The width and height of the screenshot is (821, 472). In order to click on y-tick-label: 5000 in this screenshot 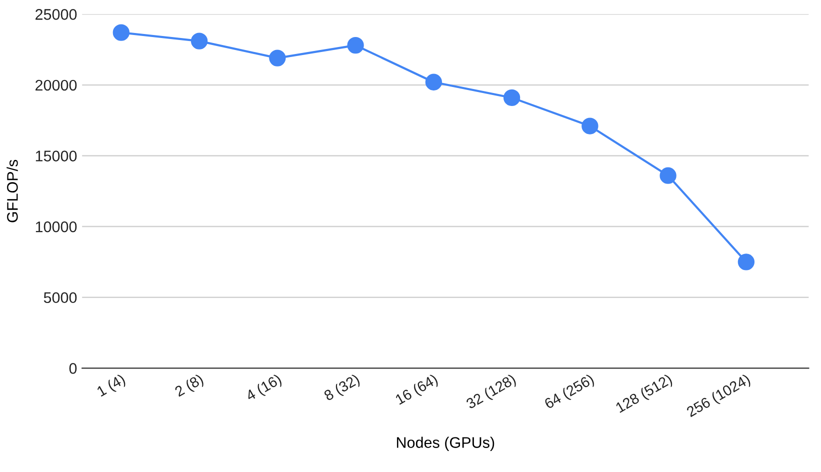, I will do `click(60, 298)`.